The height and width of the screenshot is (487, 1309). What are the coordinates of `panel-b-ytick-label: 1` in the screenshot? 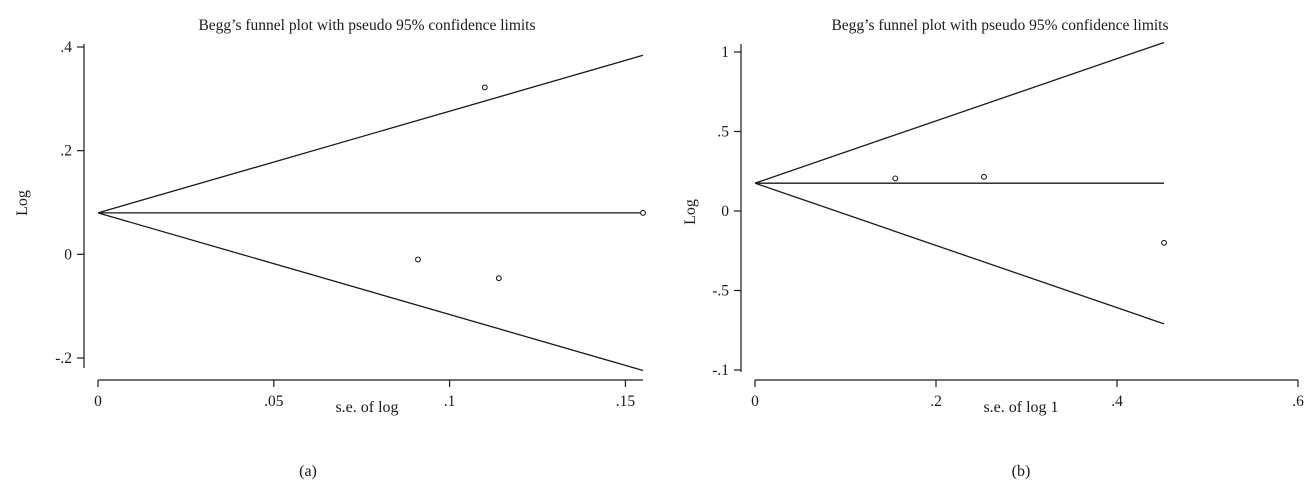 It's located at (725, 52).